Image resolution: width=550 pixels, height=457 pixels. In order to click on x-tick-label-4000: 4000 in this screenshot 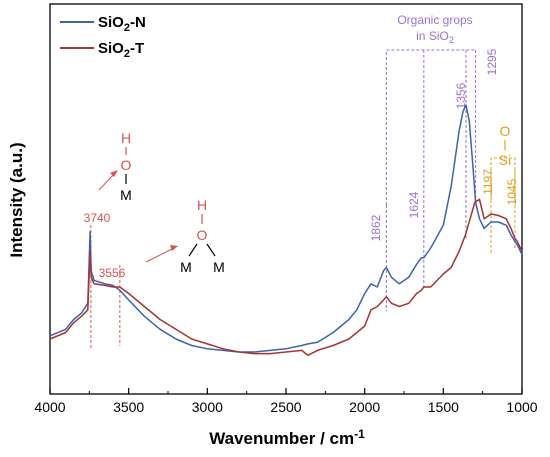, I will do `click(49, 407)`.